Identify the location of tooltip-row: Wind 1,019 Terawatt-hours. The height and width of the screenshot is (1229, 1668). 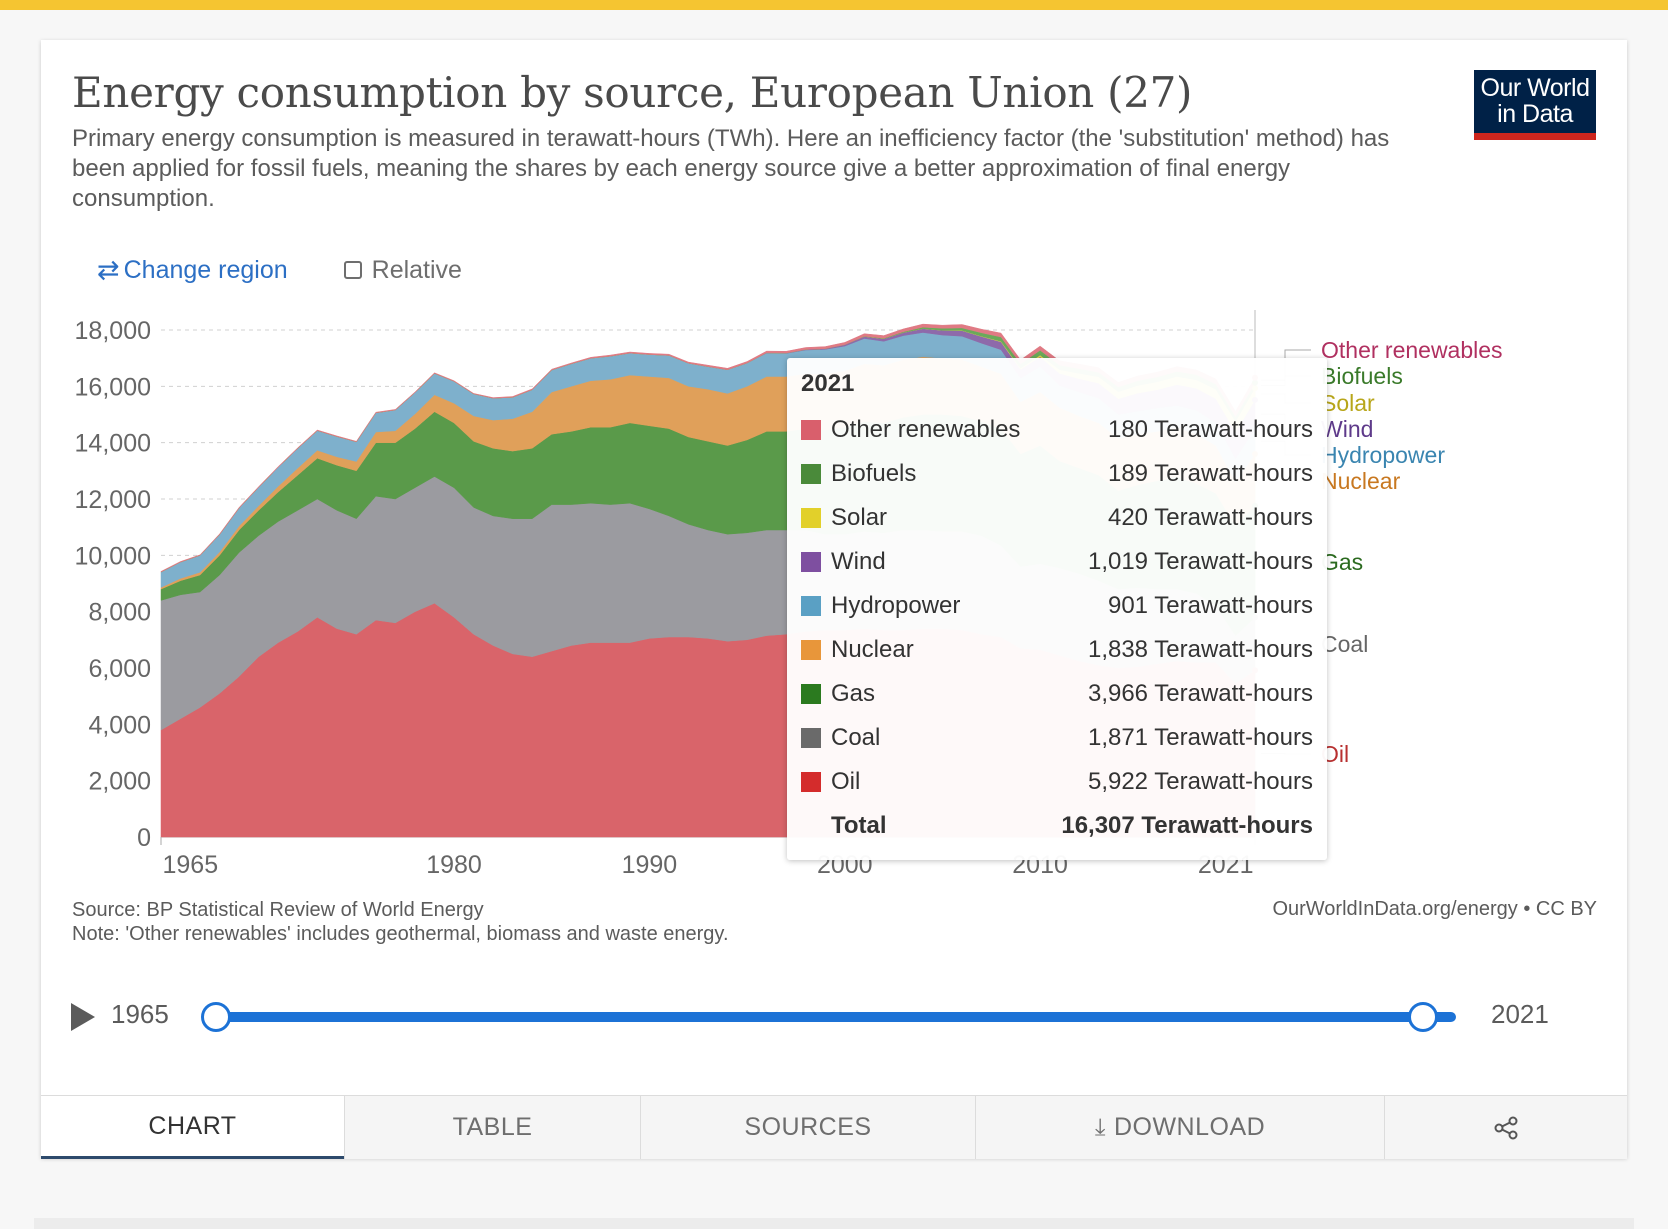
(1057, 562).